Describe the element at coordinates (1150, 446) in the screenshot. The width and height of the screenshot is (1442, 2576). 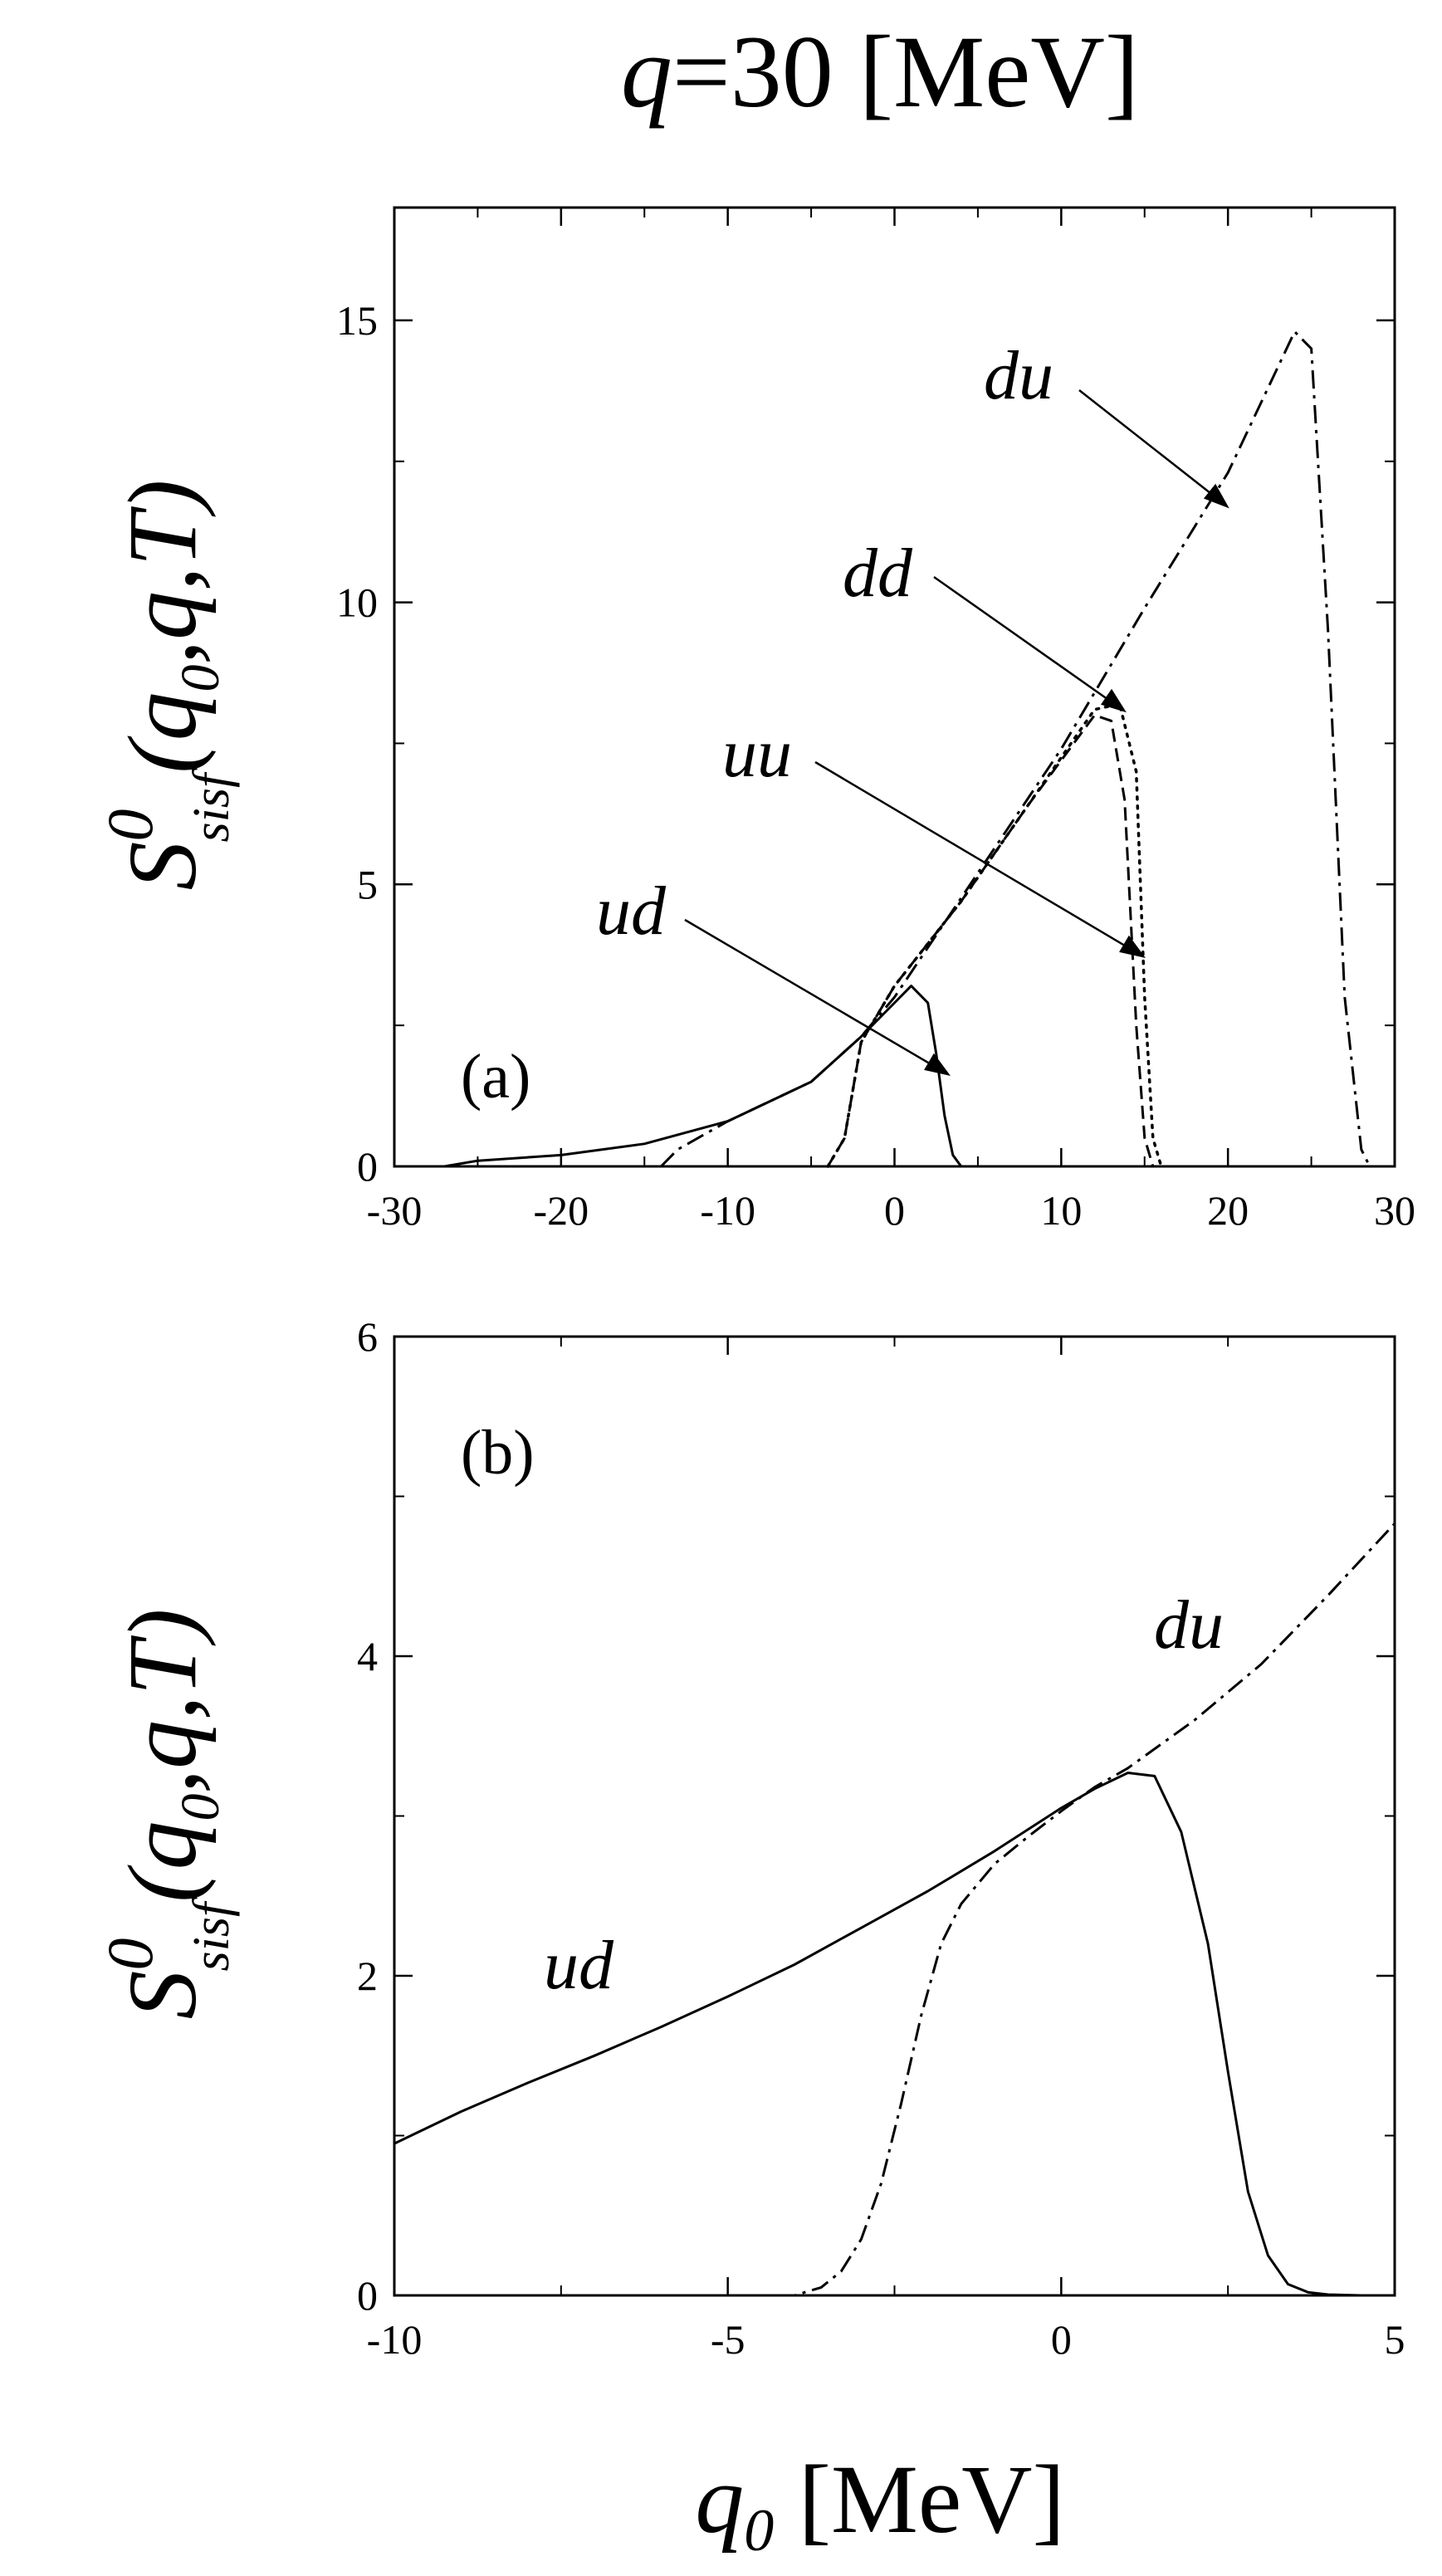
I see `panel-a-arrow-du` at that location.